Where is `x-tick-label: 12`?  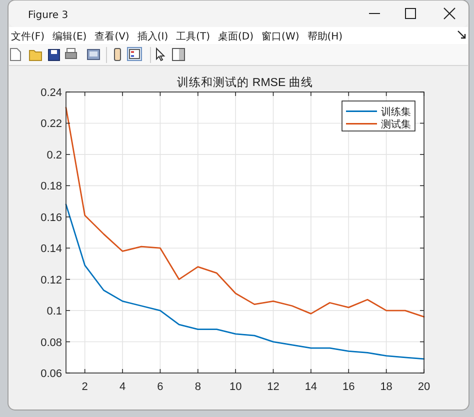
x-tick-label: 12 is located at coordinates (273, 387).